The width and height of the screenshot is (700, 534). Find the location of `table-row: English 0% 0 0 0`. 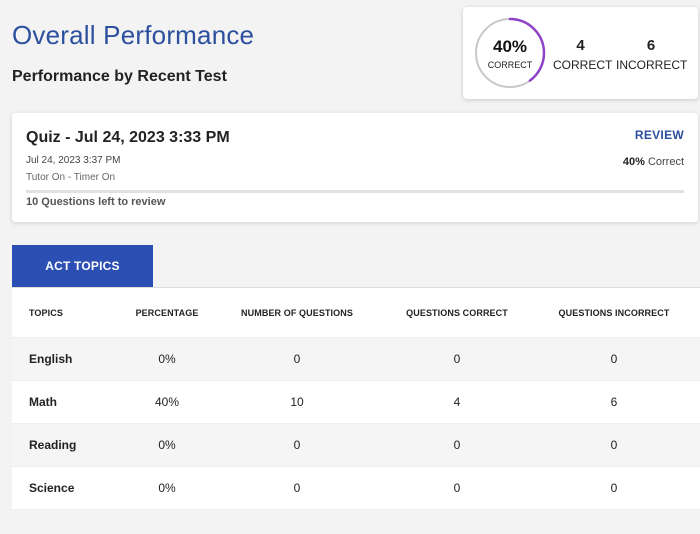

table-row: English 0% 0 0 0 is located at coordinates (356, 359).